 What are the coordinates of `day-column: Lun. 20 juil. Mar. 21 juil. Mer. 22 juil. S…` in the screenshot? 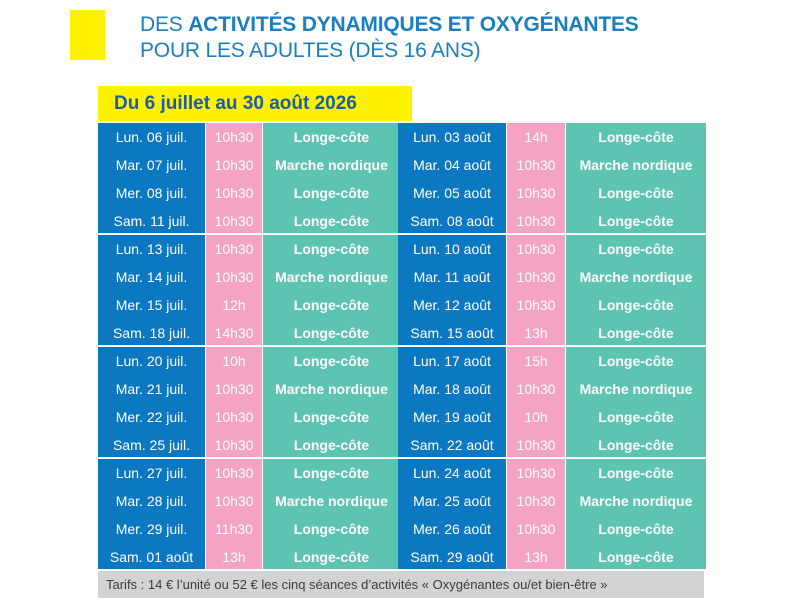 It's located at (151, 402).